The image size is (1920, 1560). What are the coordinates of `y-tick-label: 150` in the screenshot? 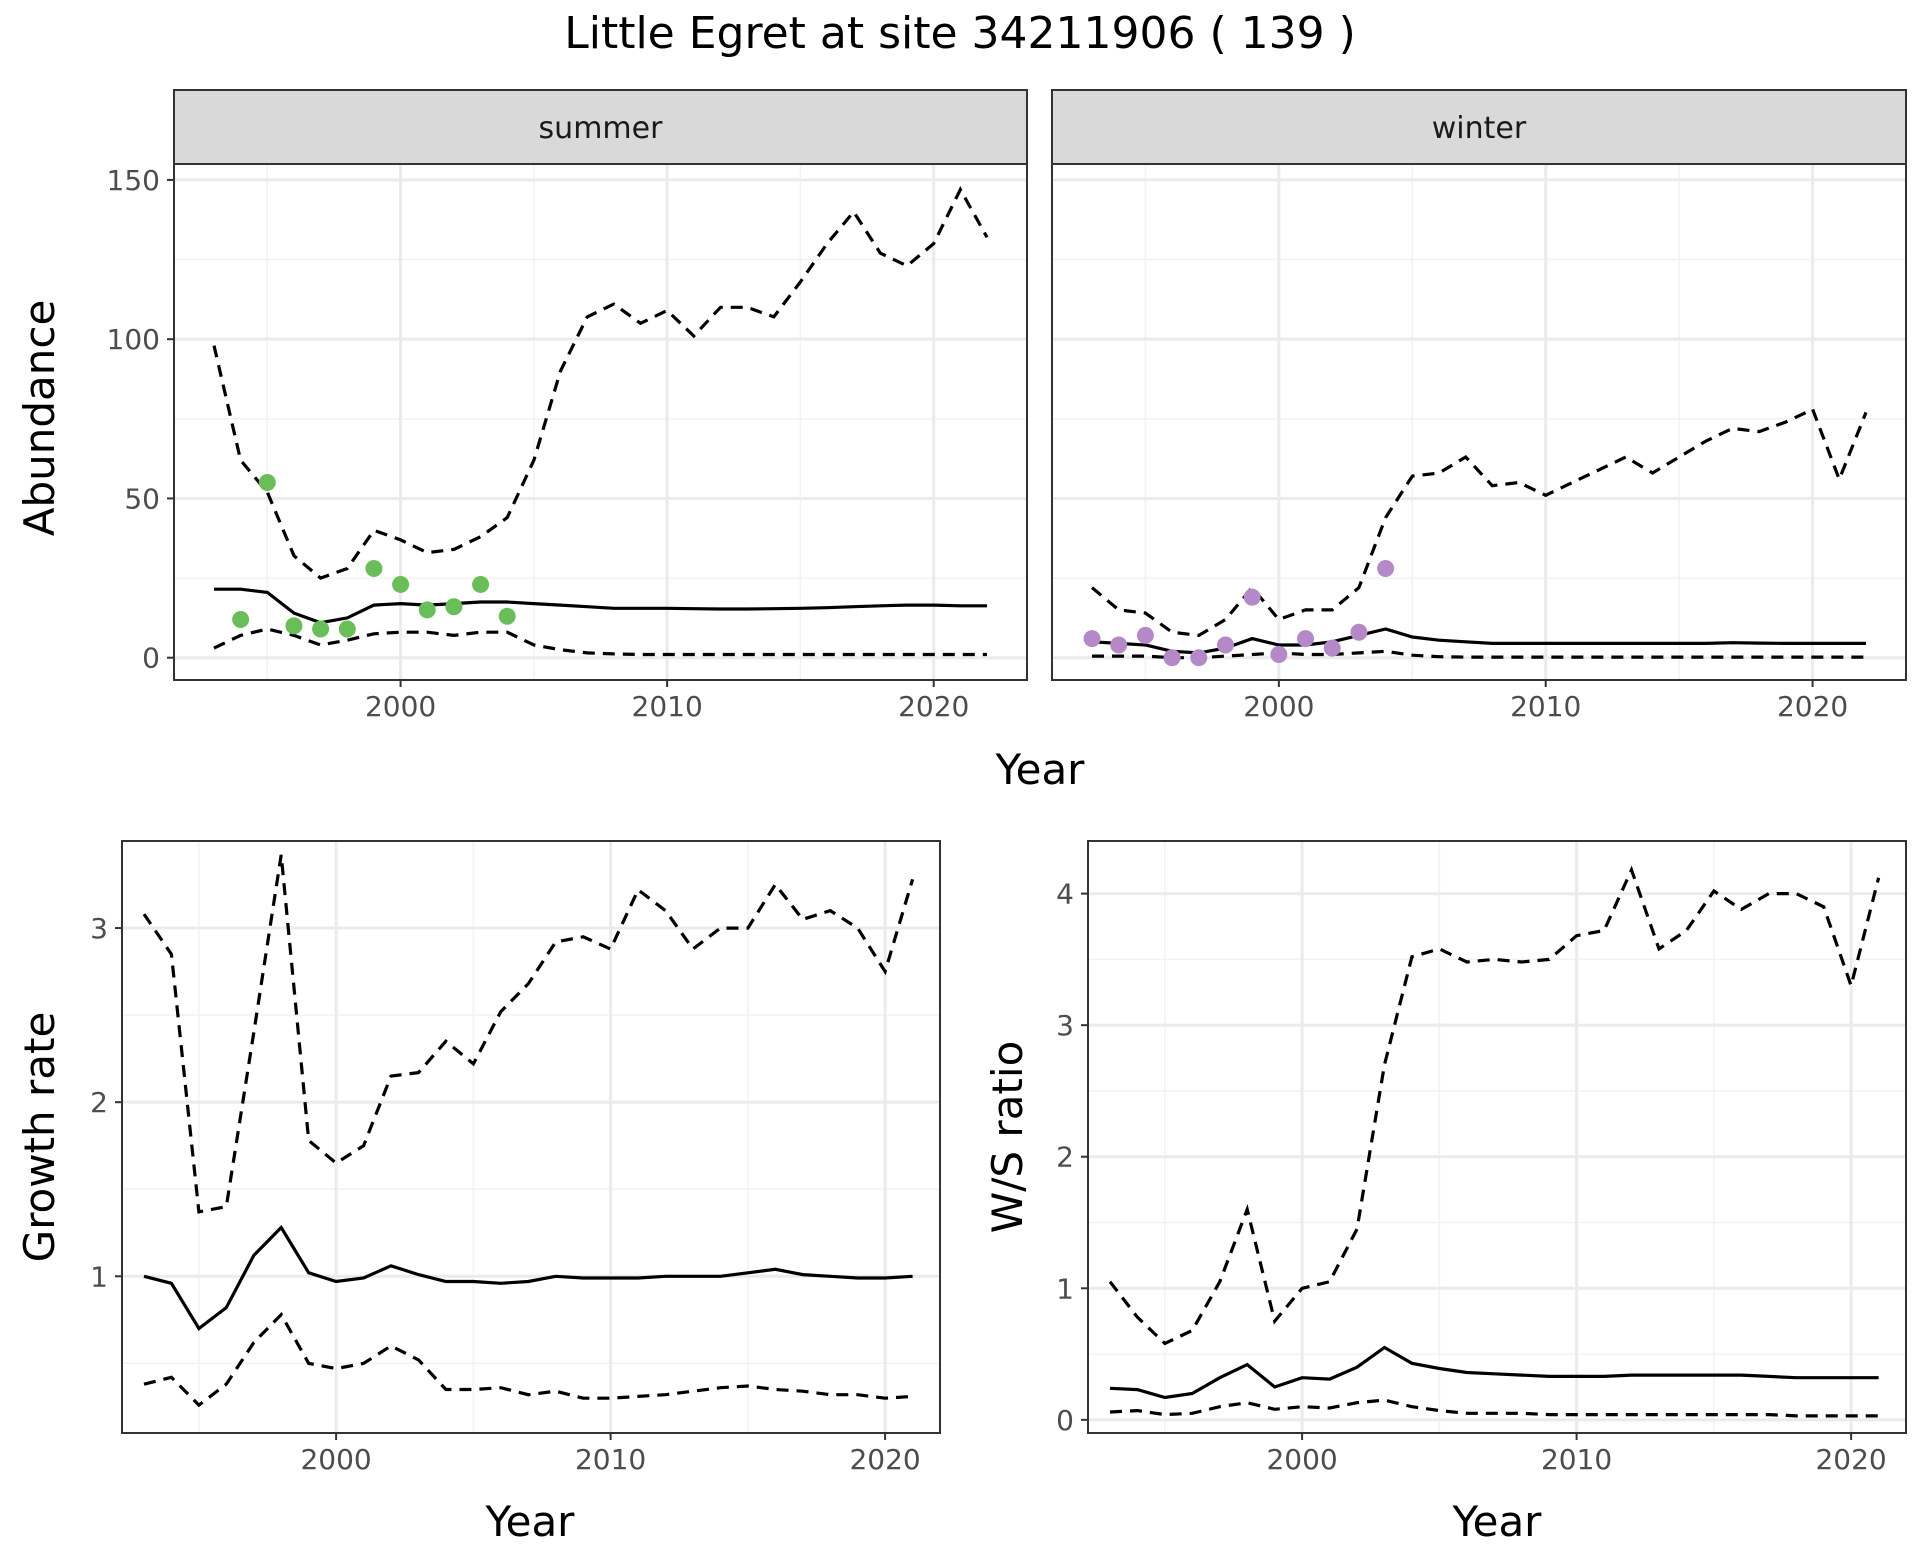 It's located at (133, 180).